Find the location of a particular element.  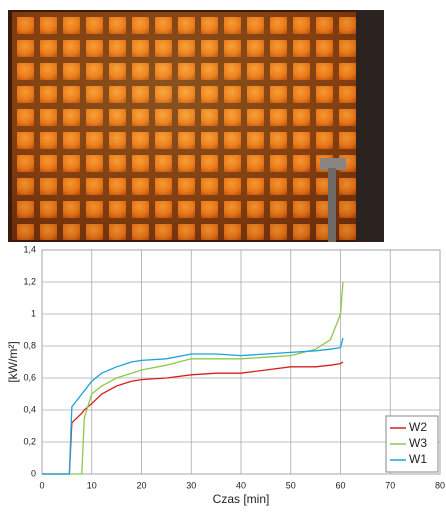

x-tick-label: 80 is located at coordinates (440, 485).